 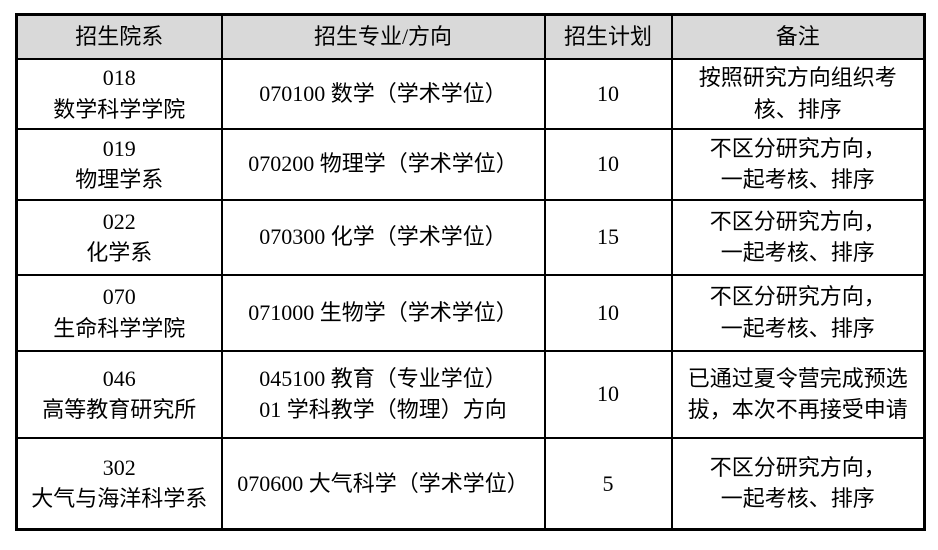 I want to click on cell-remark: 已通过夏令营完成预选 拔，本次不再接受申请, so click(x=798, y=394).